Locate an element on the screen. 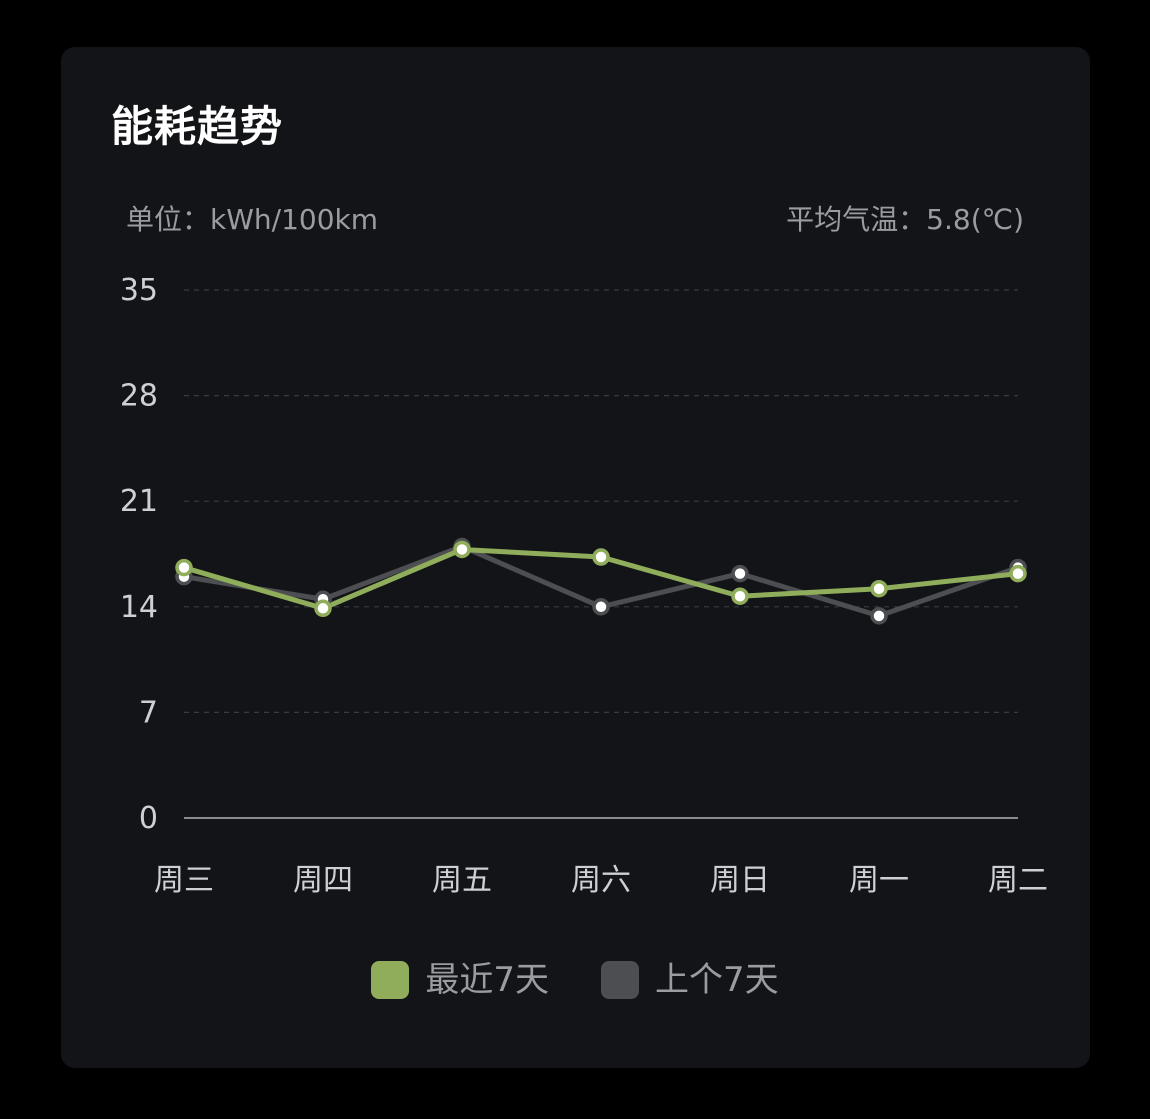 The image size is (1150, 1119). card-title: 能耗趋势 is located at coordinates (197, 126).